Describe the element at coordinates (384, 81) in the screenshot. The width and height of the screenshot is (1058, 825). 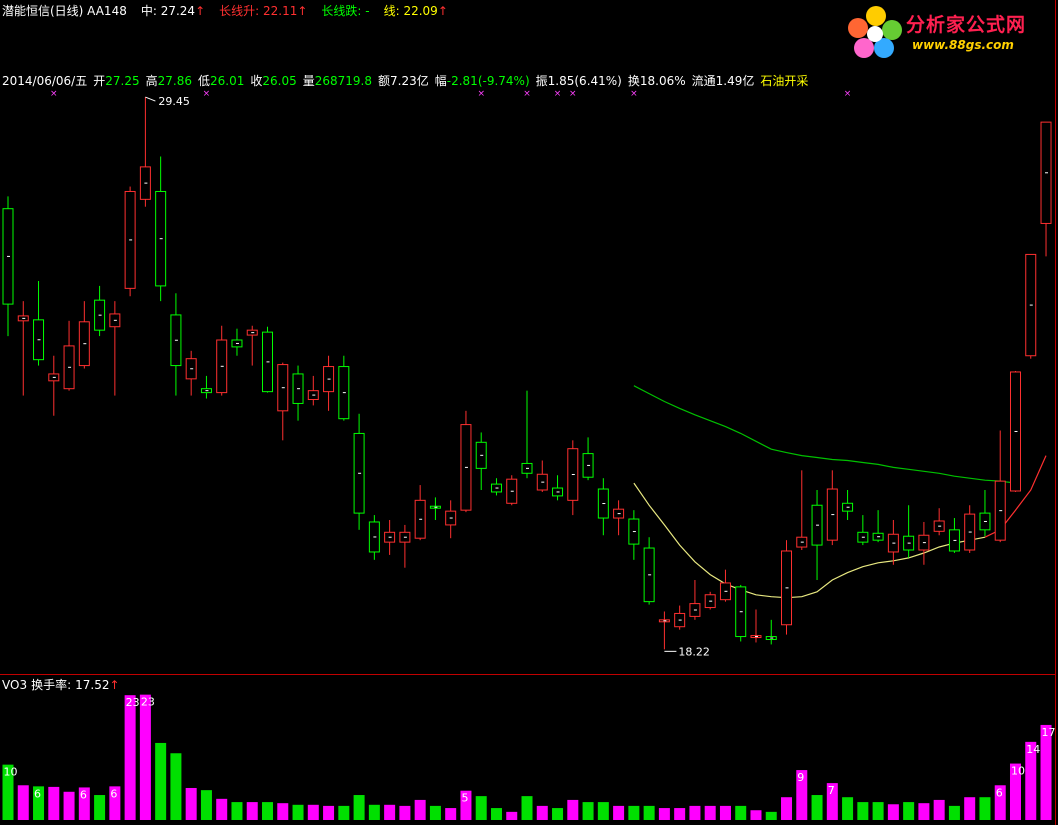
I see `info-label: 额` at that location.